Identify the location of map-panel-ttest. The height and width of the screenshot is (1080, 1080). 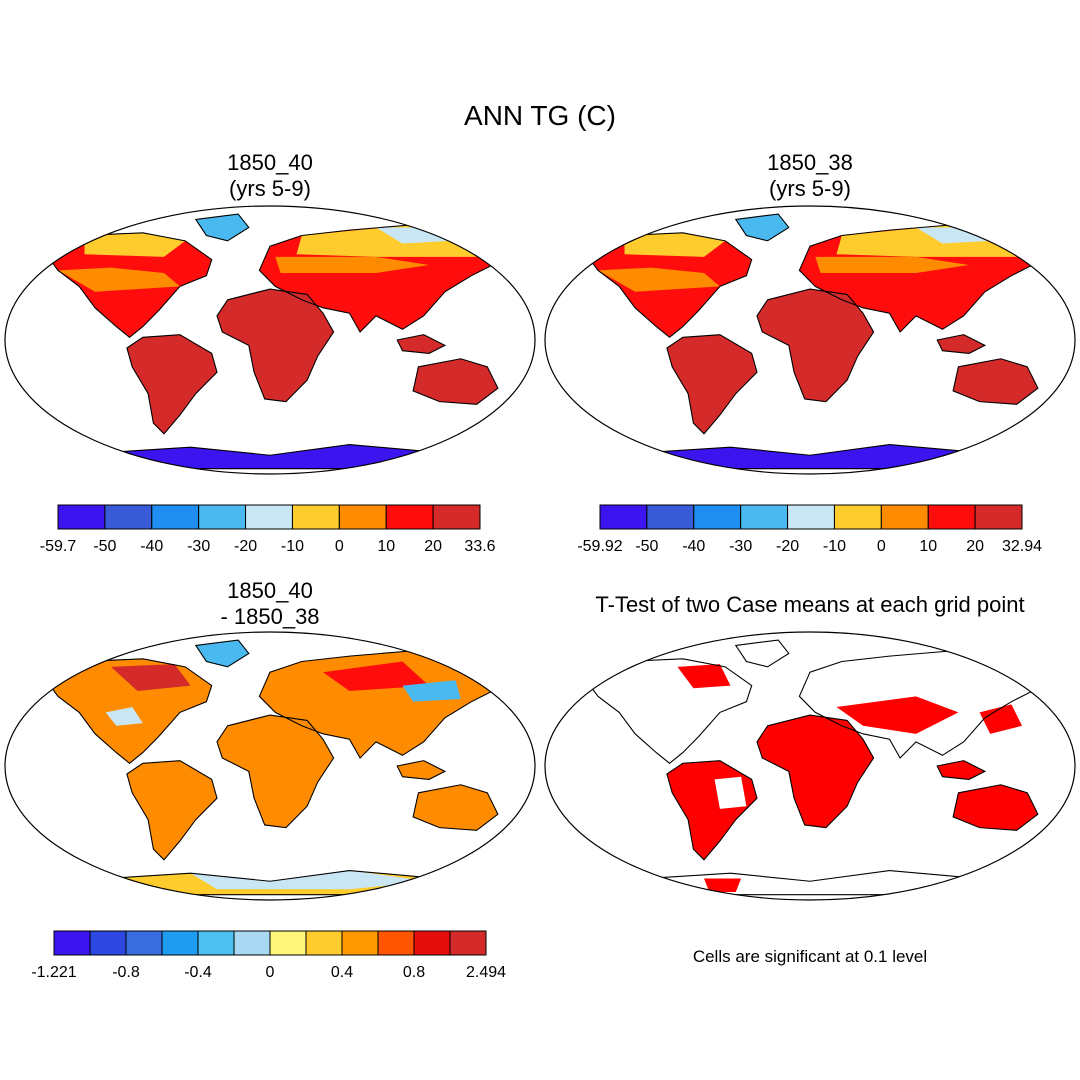
(810, 766).